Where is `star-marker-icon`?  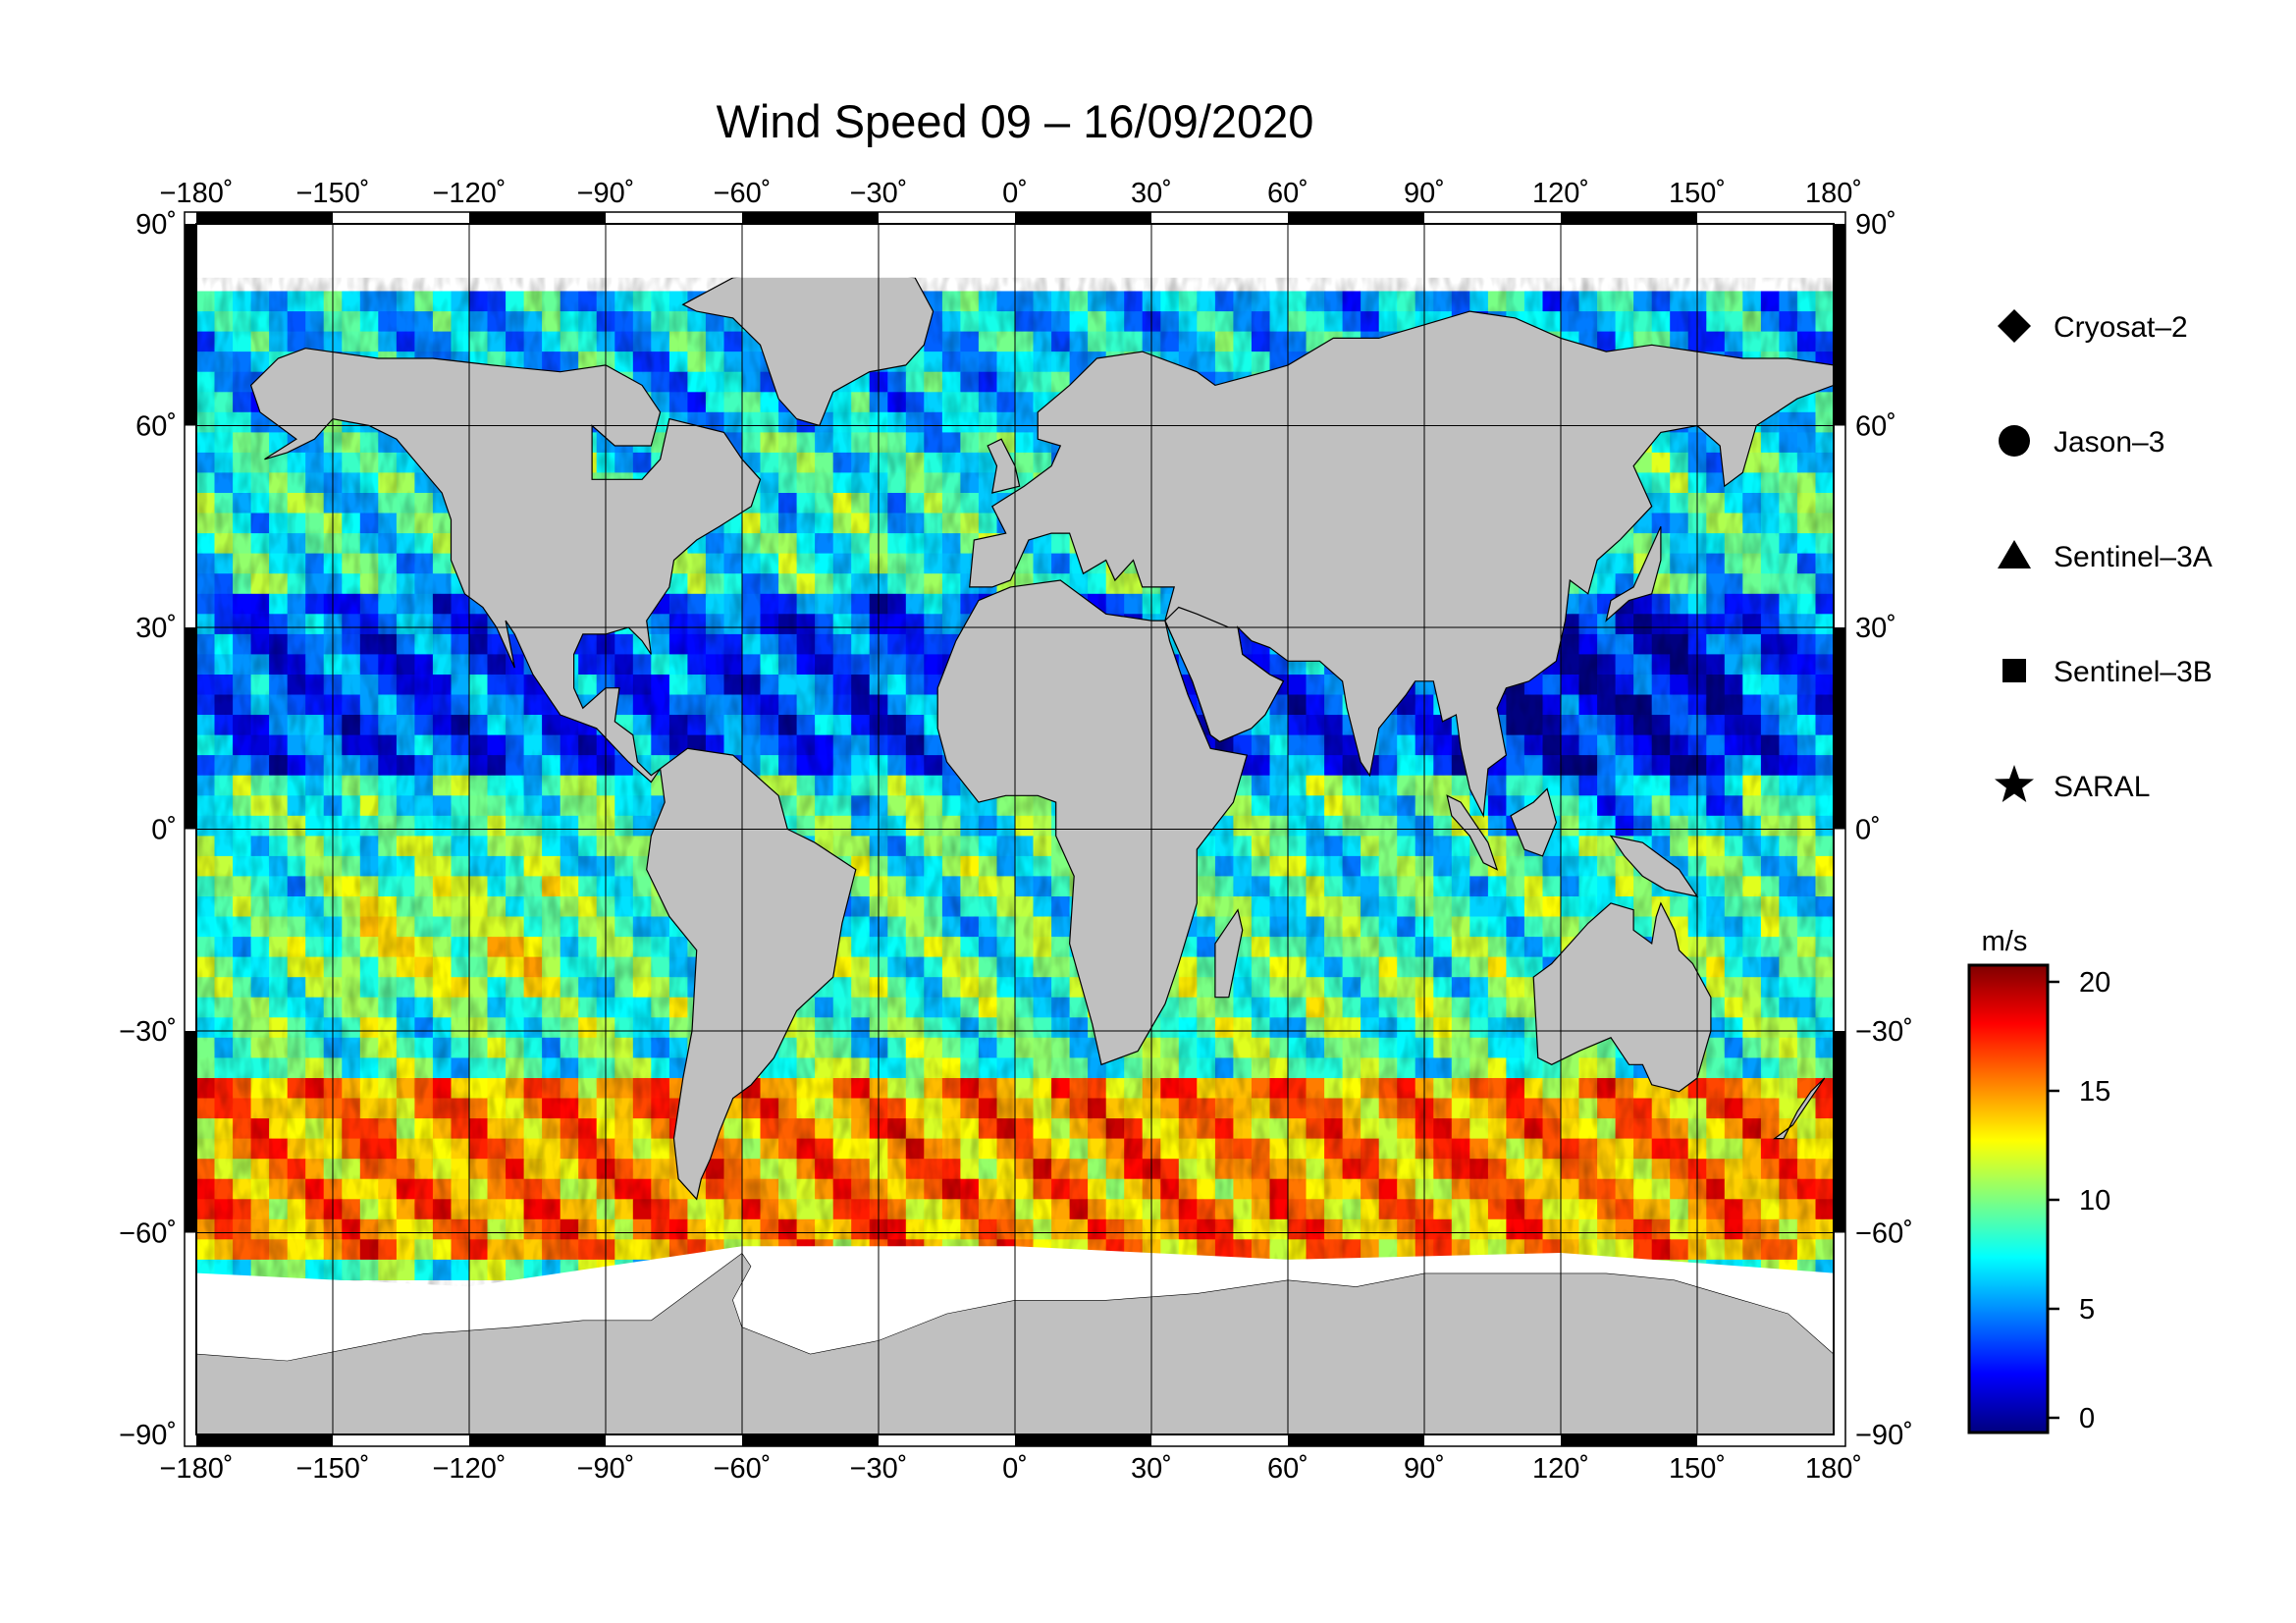 star-marker-icon is located at coordinates (2014, 783).